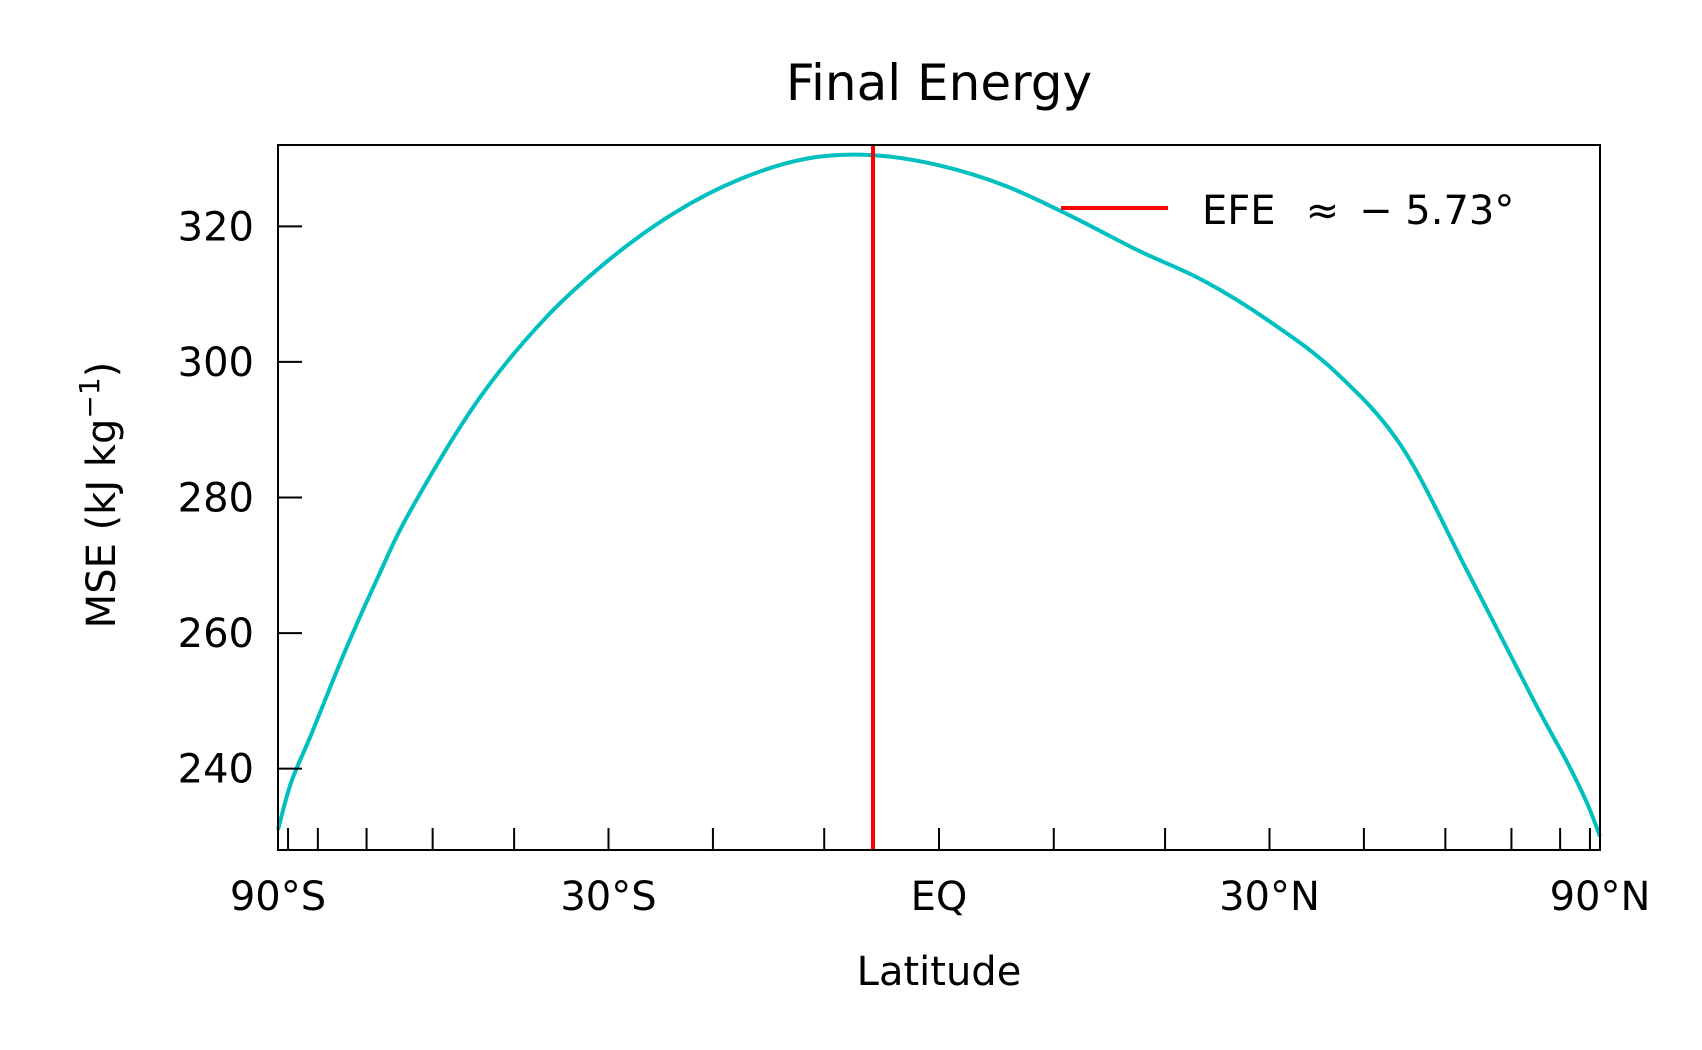  What do you see at coordinates (102, 370) in the screenshot?
I see `y-axis-label-close: )` at bounding box center [102, 370].